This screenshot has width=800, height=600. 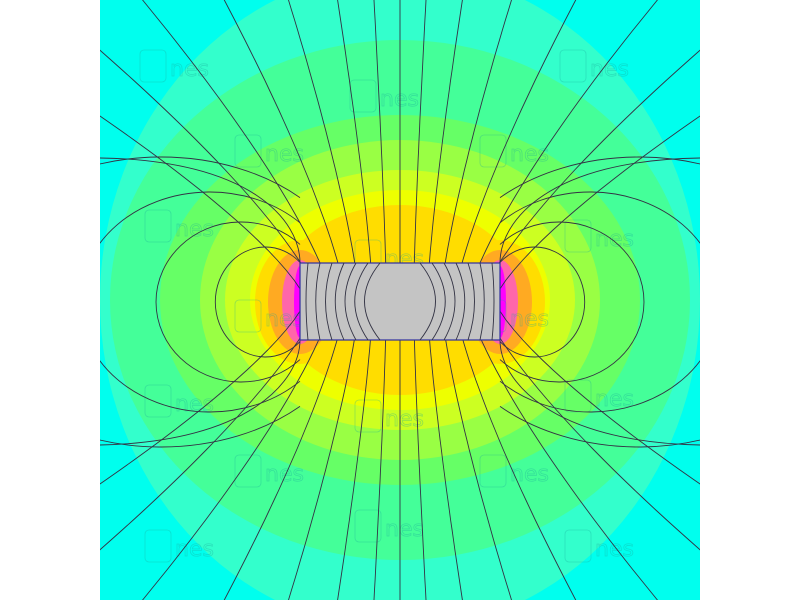 I want to click on magnet, so click(x=400, y=301).